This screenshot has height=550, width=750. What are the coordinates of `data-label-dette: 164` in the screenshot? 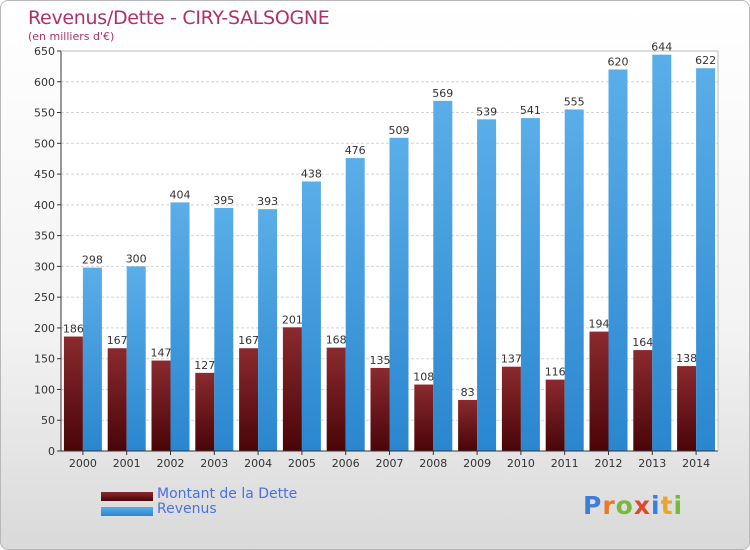 It's located at (642, 342).